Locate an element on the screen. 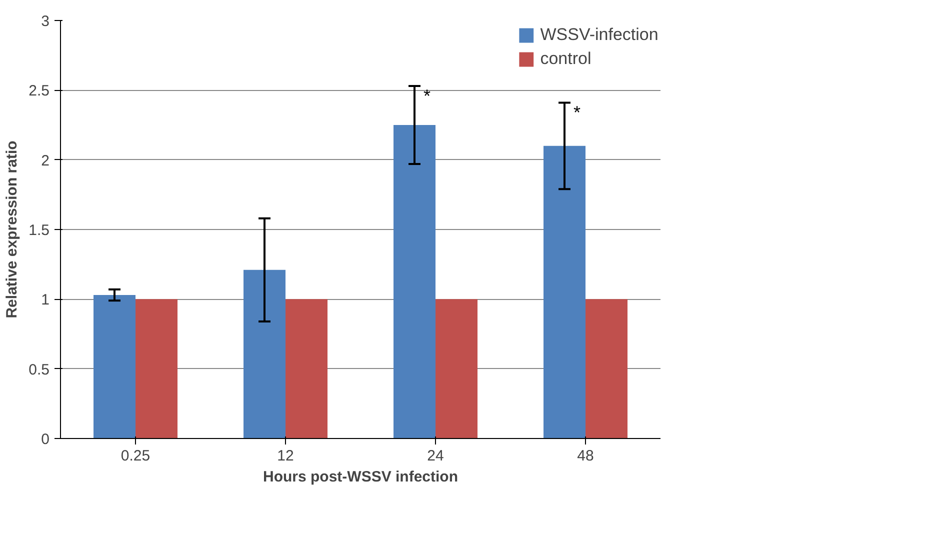  y-tick-label: 1 is located at coordinates (45, 300).